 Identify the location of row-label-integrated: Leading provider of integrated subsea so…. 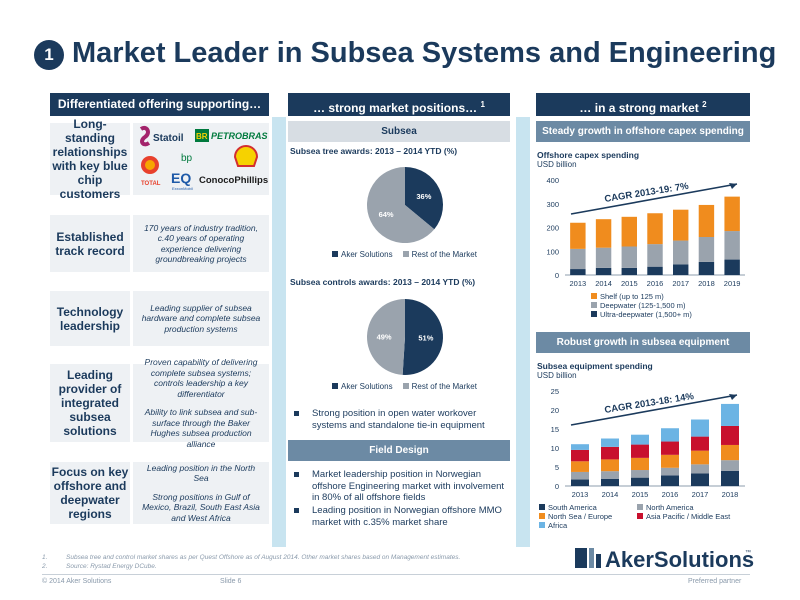
(90, 403).